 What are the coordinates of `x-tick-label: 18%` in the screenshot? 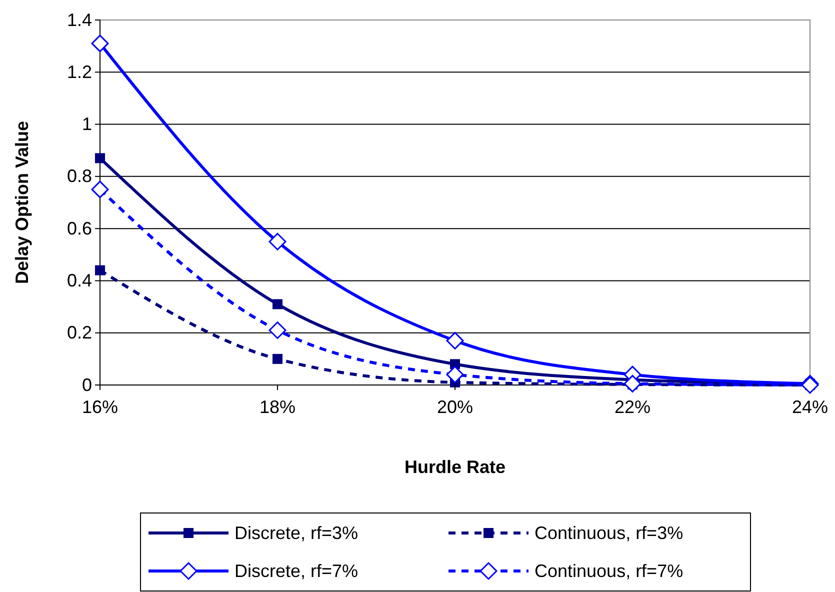 It's located at (277, 406).